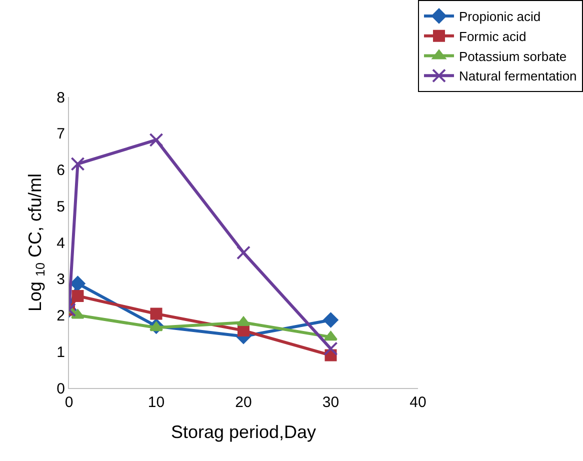 The image size is (583, 461). Describe the element at coordinates (418, 402) in the screenshot. I see `x-tick-label: 40` at that location.